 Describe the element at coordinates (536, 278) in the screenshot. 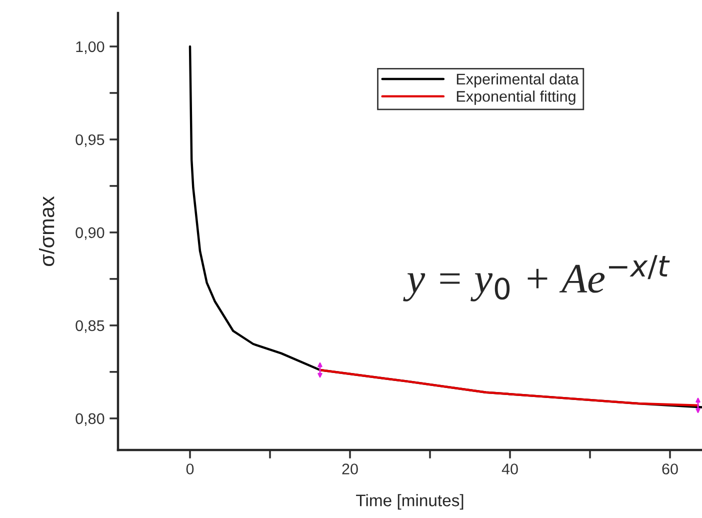

I see `annotation: y = y$_{0}$ + Ae$^{−x/t}$` at that location.